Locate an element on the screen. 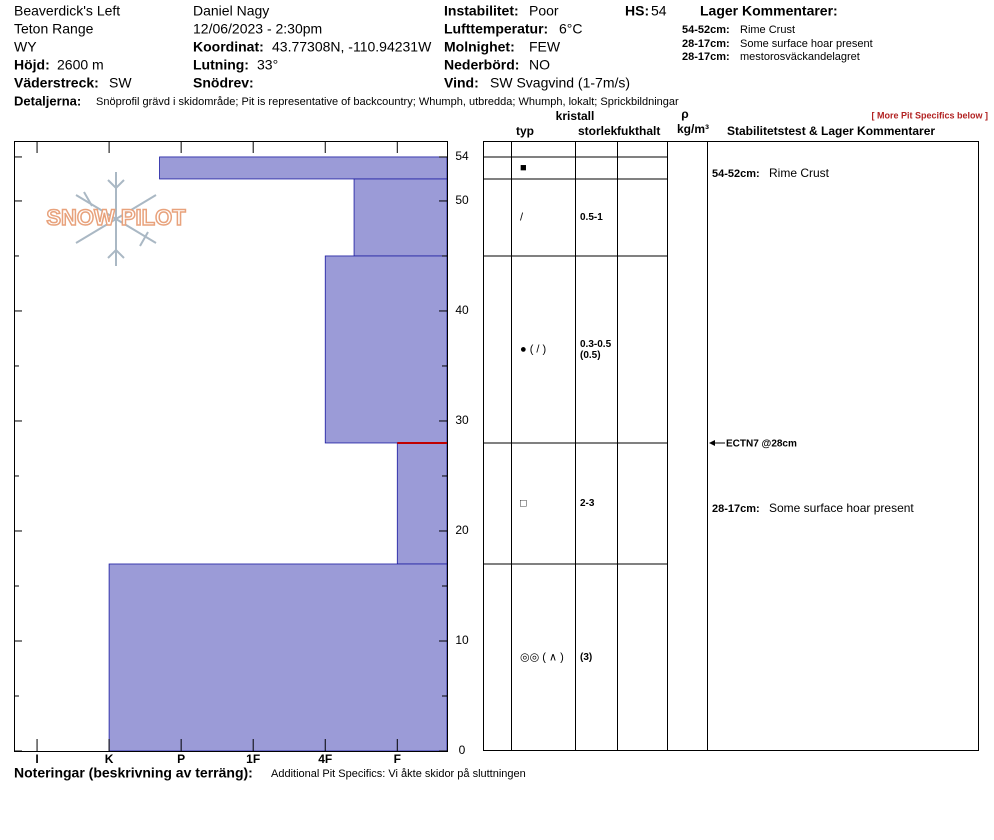  label: Snödrev: is located at coordinates (223, 83).